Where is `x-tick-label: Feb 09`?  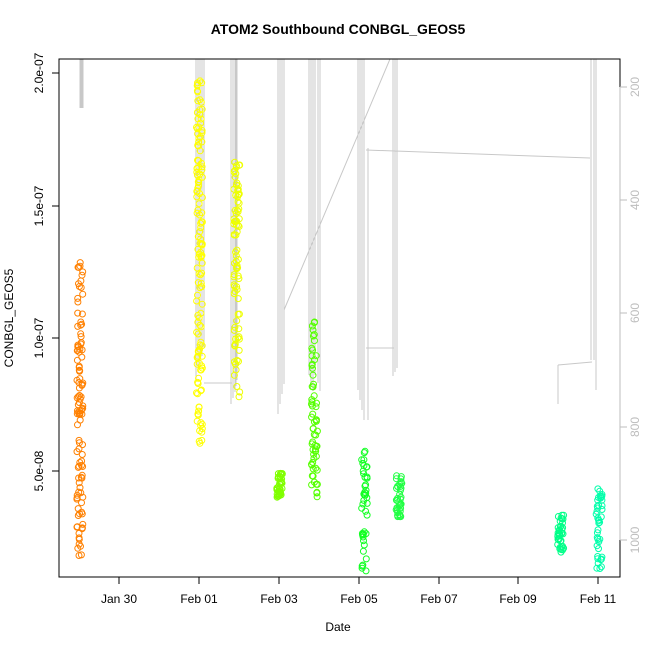 x-tick-label: Feb 09 is located at coordinates (518, 599).